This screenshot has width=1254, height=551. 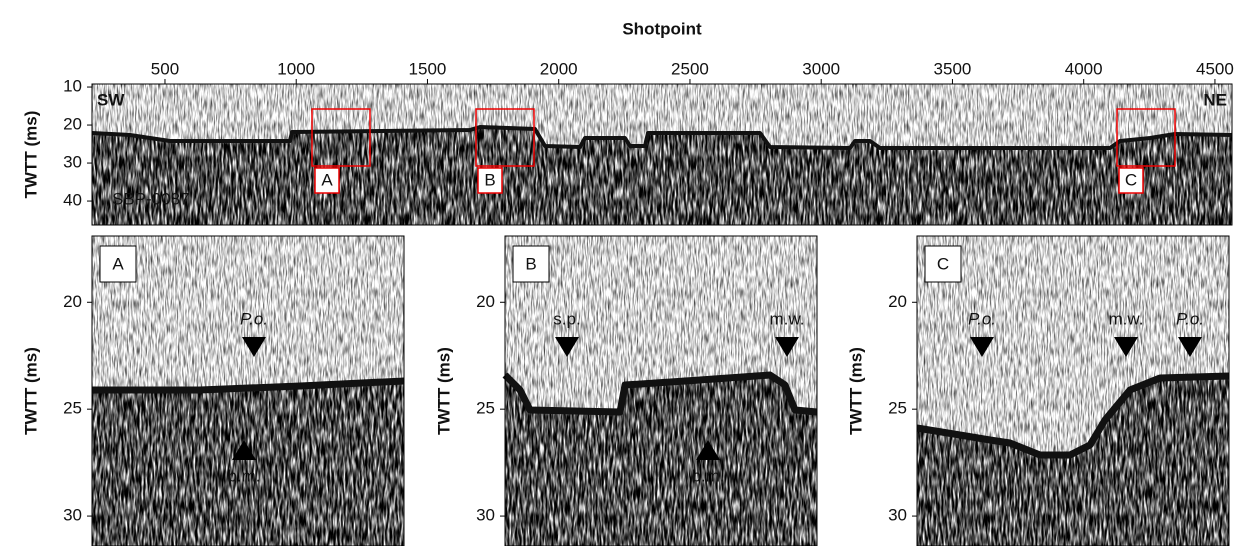 I want to click on panel-label: C, so click(x=943, y=263).